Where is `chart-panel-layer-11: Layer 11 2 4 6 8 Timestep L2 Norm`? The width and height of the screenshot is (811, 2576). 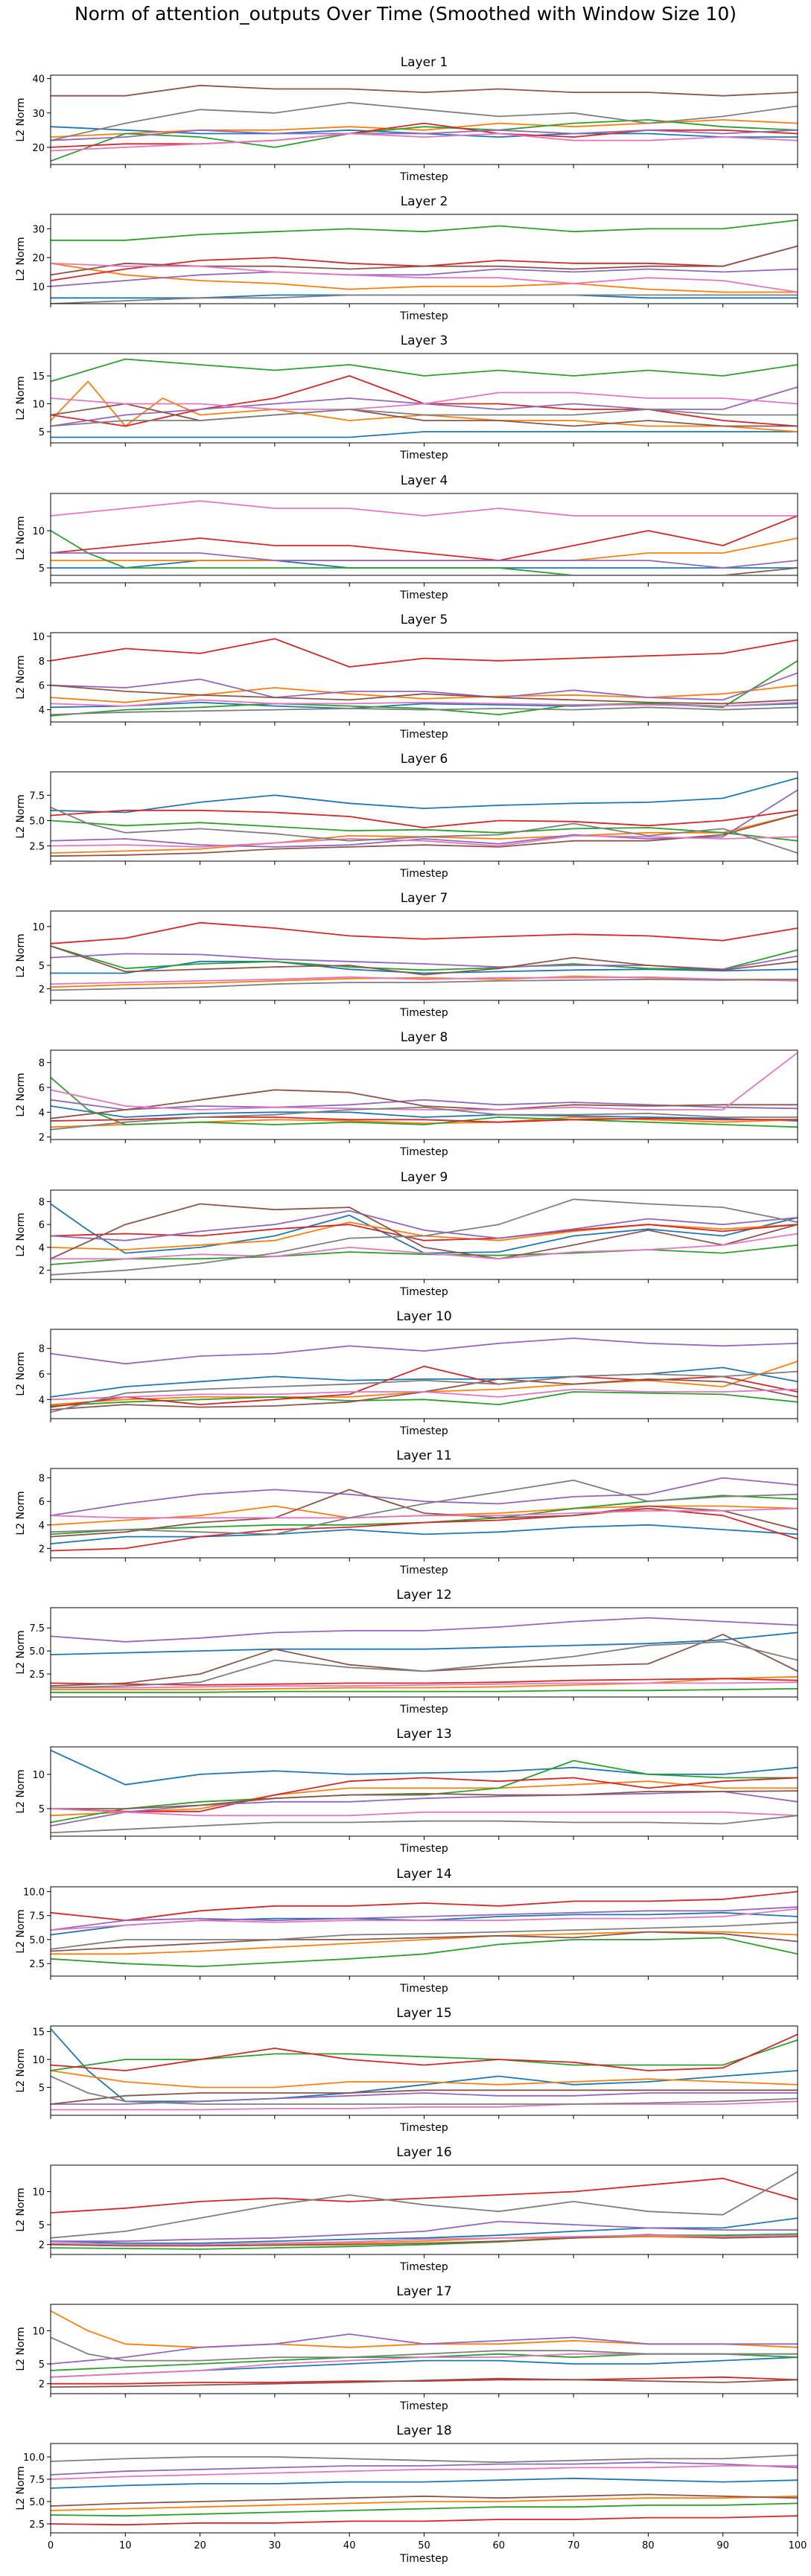 chart-panel-layer-11: Layer 11 2 4 6 8 Timestep L2 Norm is located at coordinates (407, 1512).